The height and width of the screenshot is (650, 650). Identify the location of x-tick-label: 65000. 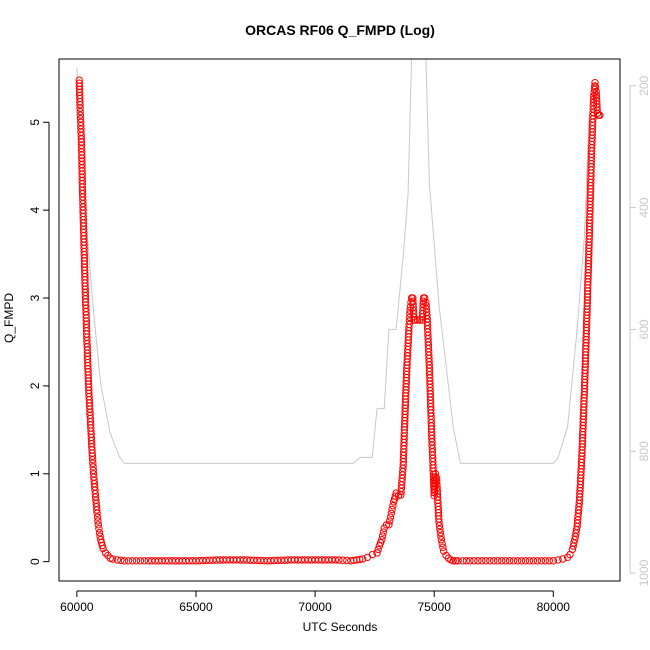
(196, 607).